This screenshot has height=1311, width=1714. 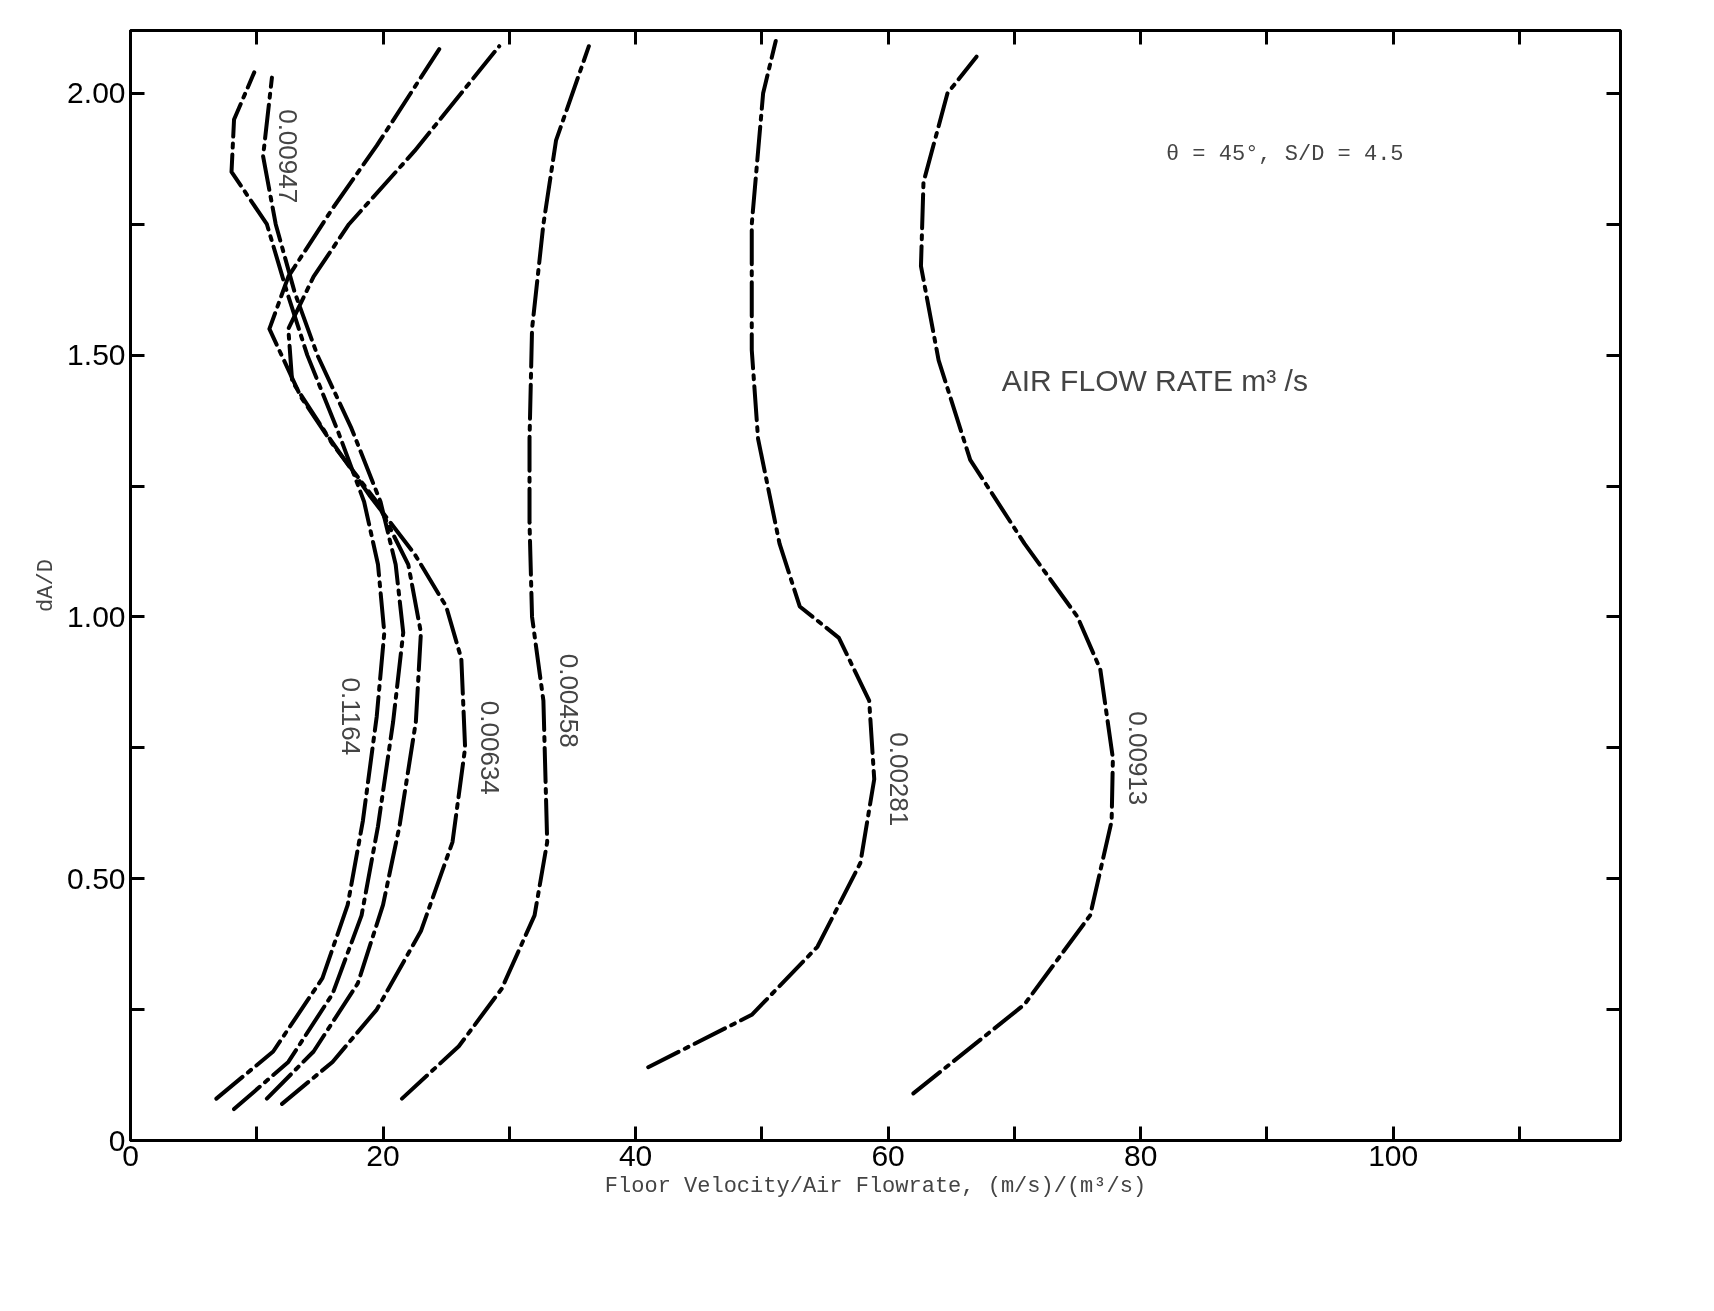 What do you see at coordinates (96, 355) in the screenshot?
I see `y-tick-label: 1.50` at bounding box center [96, 355].